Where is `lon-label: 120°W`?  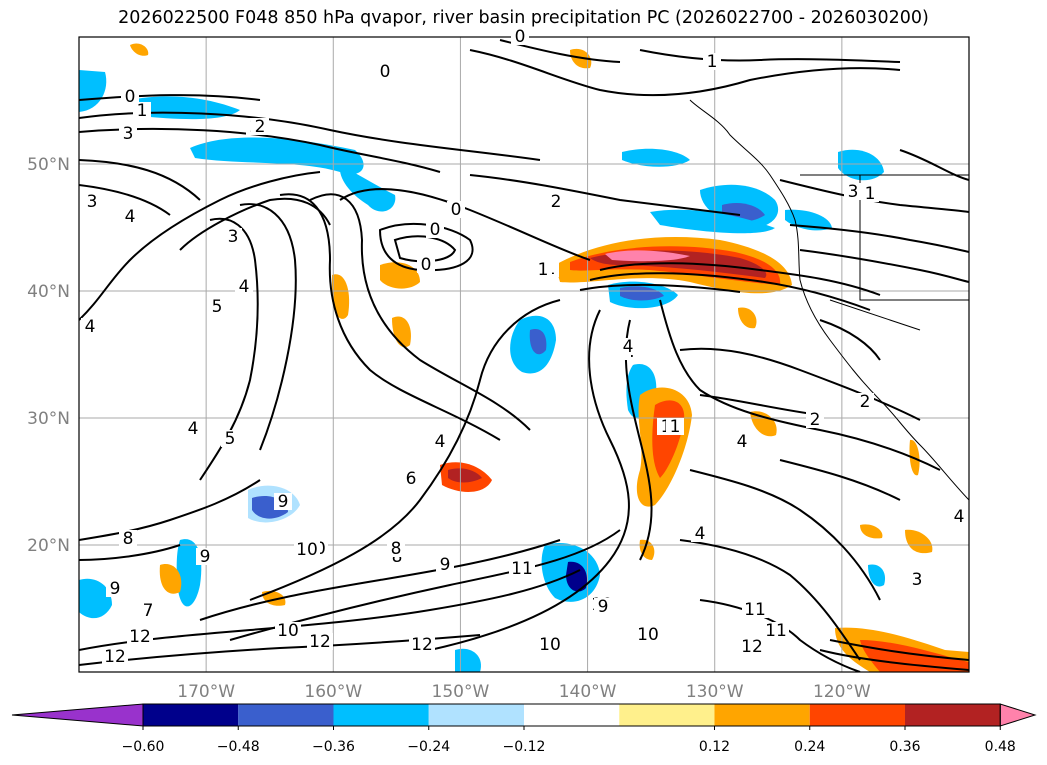 lon-label: 120°W is located at coordinates (842, 692).